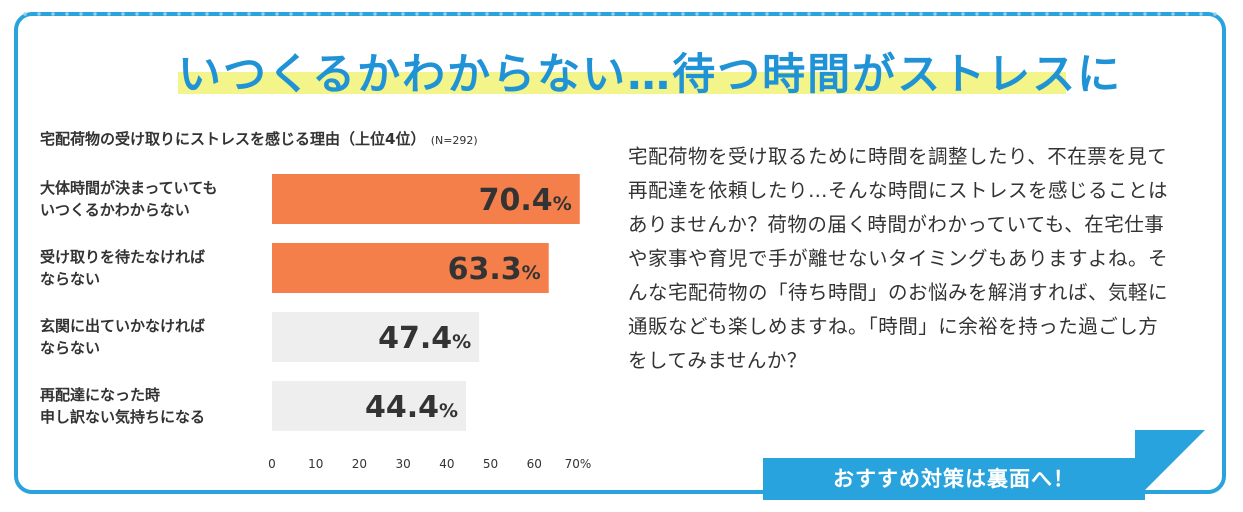 This screenshot has height=512, width=1243. I want to click on chart-note: (N=292), so click(454, 140).